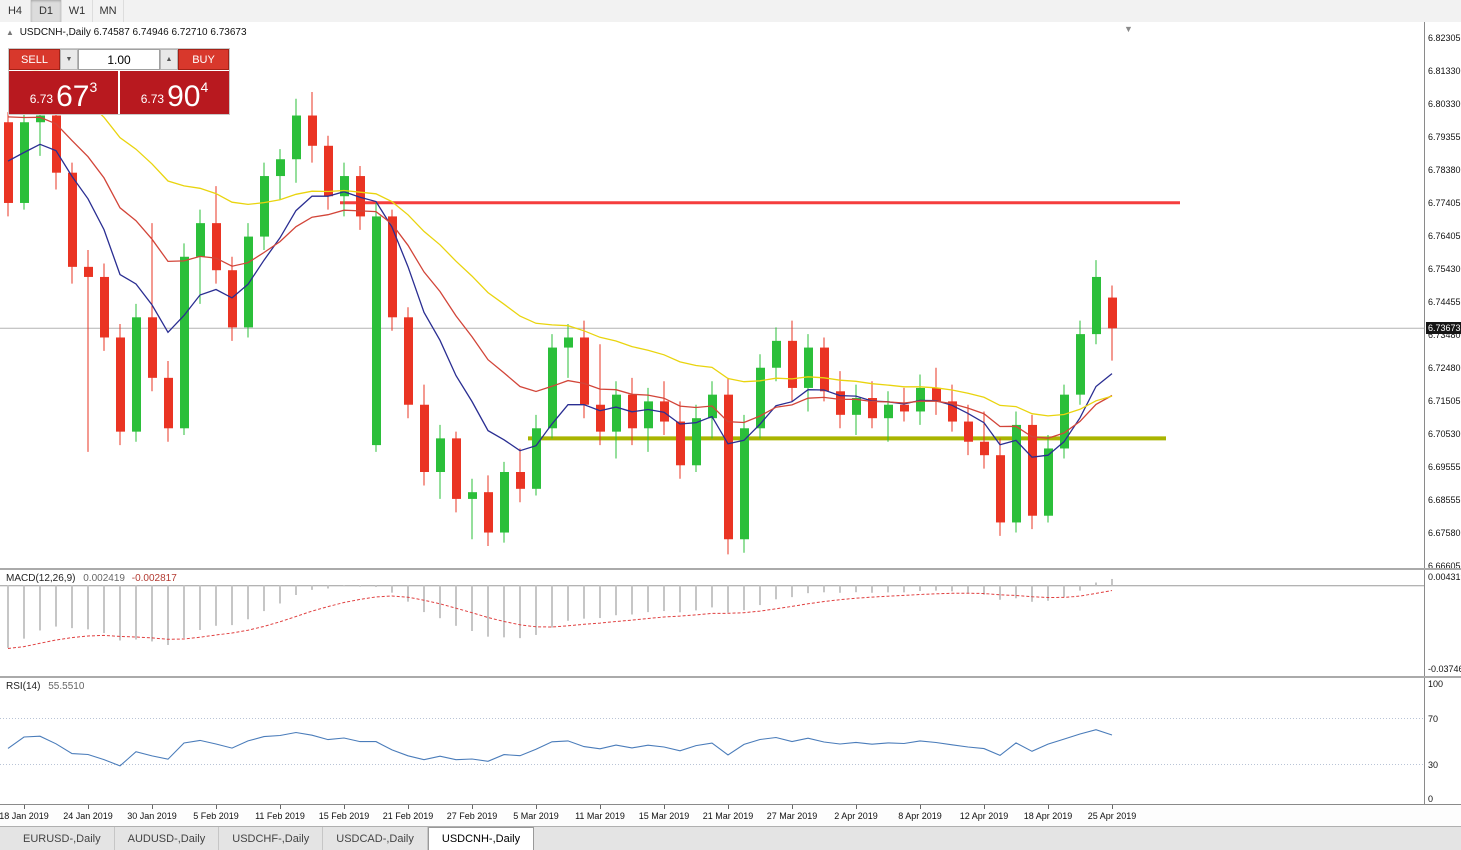 The image size is (1461, 850). What do you see at coordinates (1444, 566) in the screenshot?
I see `price-axis-label: 6.66605` at bounding box center [1444, 566].